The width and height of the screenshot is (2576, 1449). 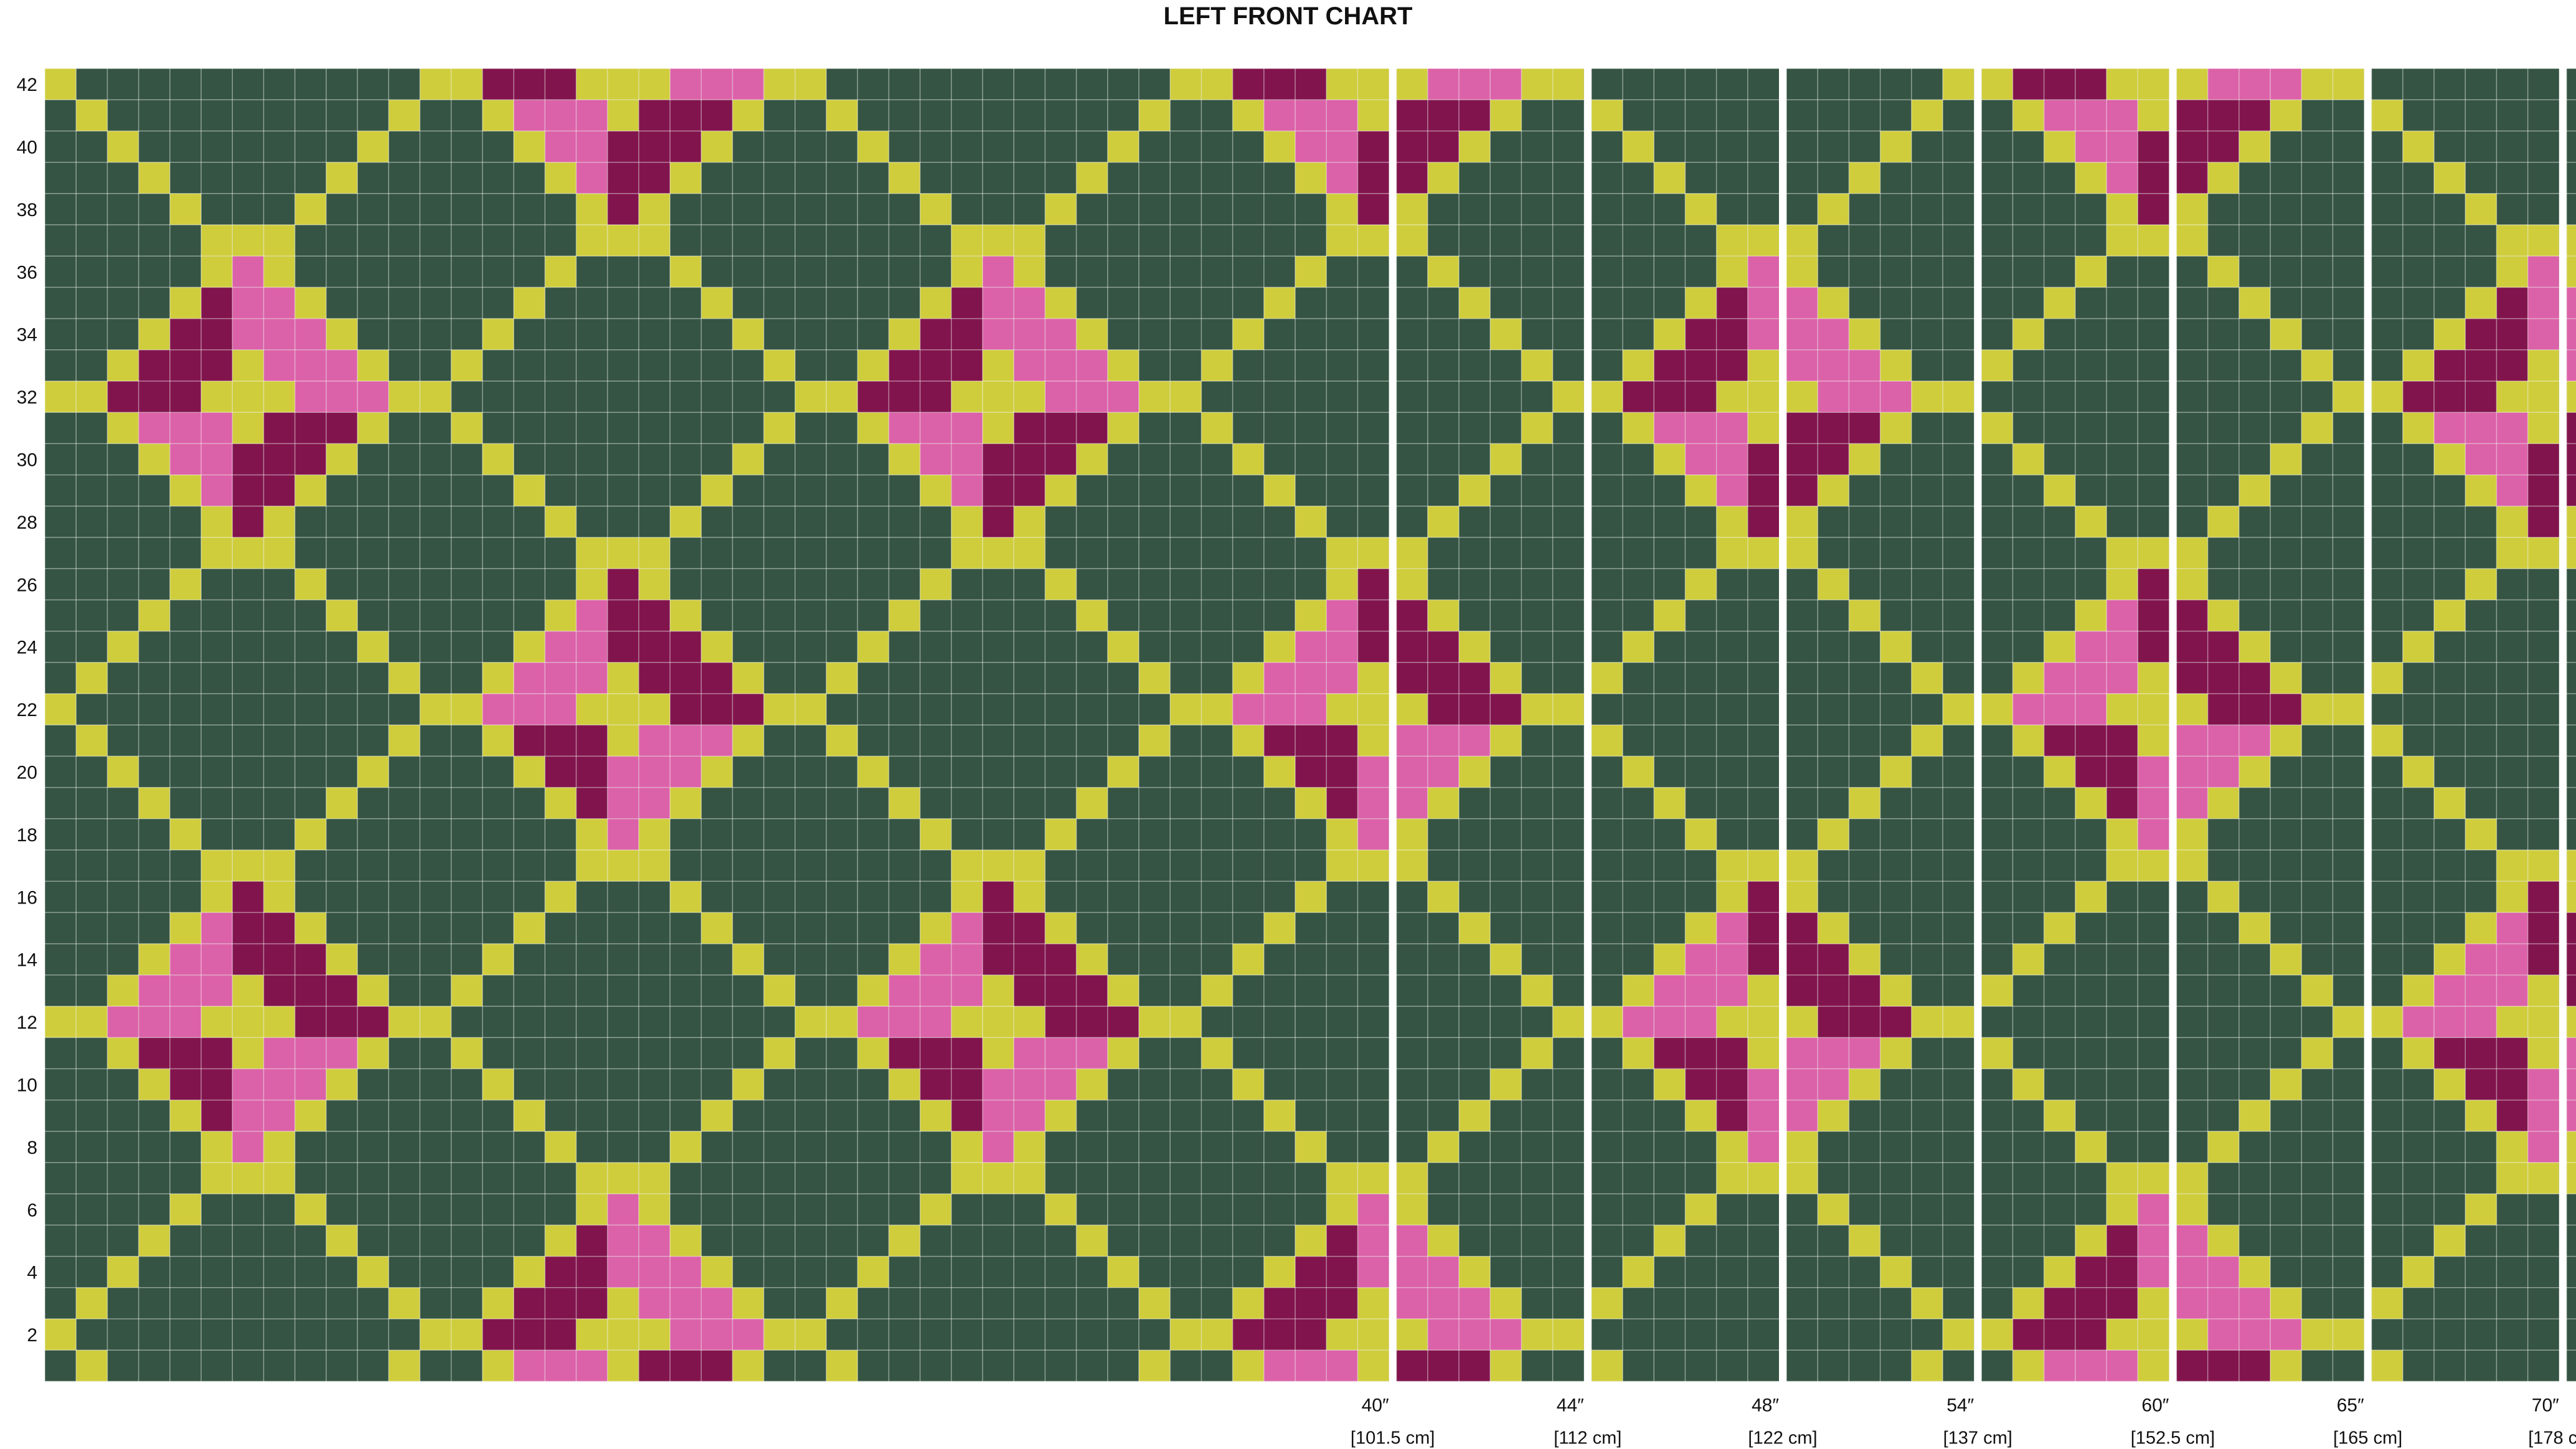 What do you see at coordinates (1375, 1405) in the screenshot?
I see `size-label-inches: 40″` at bounding box center [1375, 1405].